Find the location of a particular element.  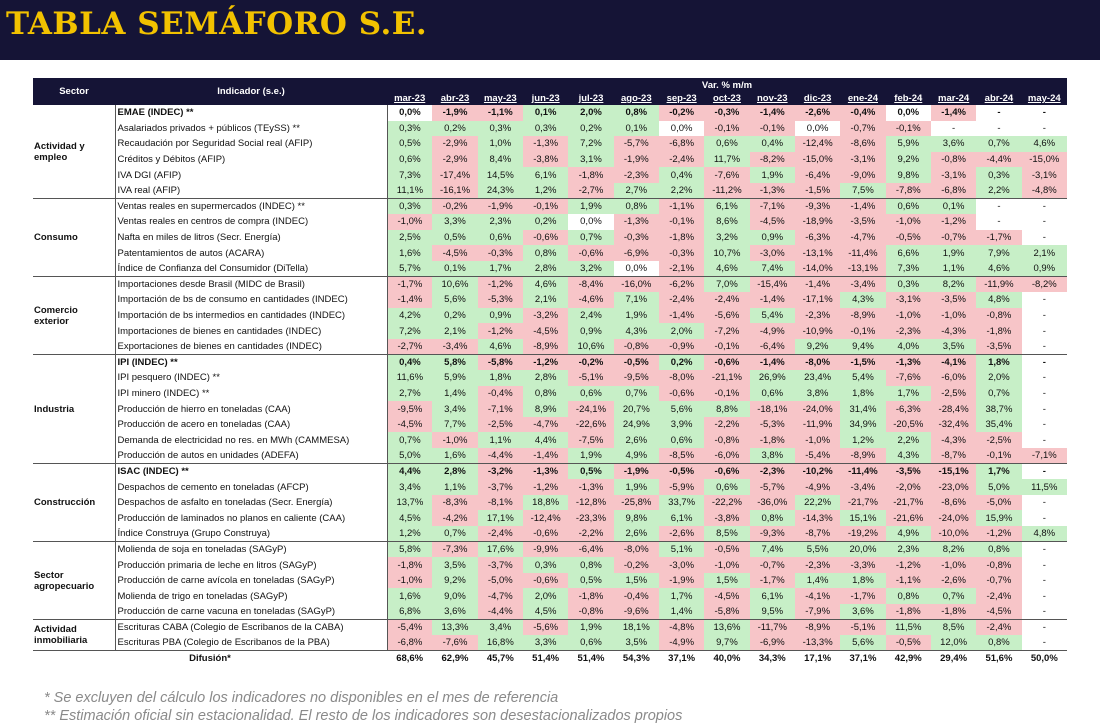

value-cell: 24,3% is located at coordinates (500, 191).